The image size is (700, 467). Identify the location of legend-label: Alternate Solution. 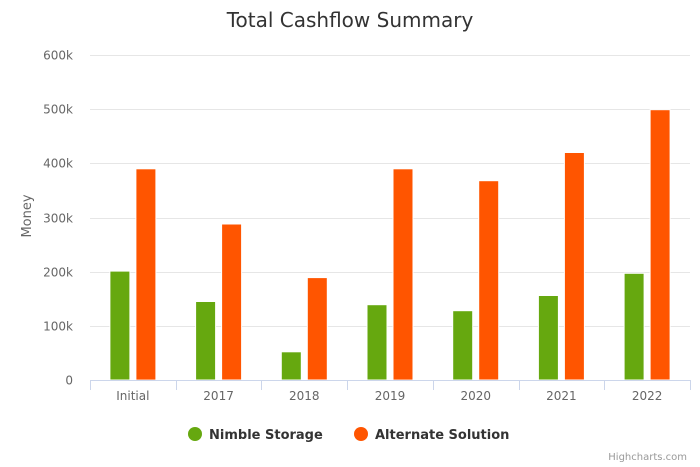
(442, 435).